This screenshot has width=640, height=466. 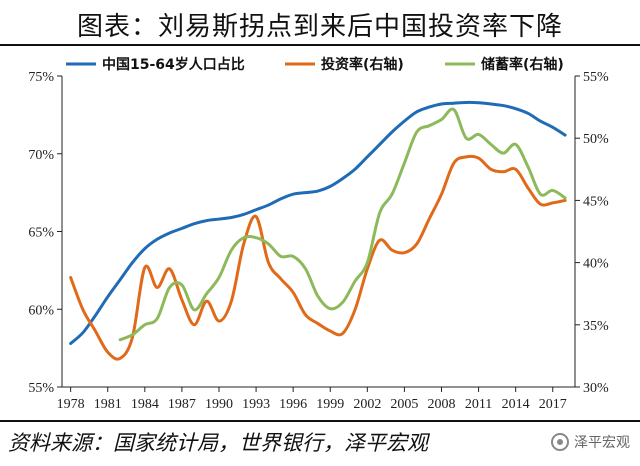 I want to click on x-tick-label: 2002, so click(x=367, y=404).